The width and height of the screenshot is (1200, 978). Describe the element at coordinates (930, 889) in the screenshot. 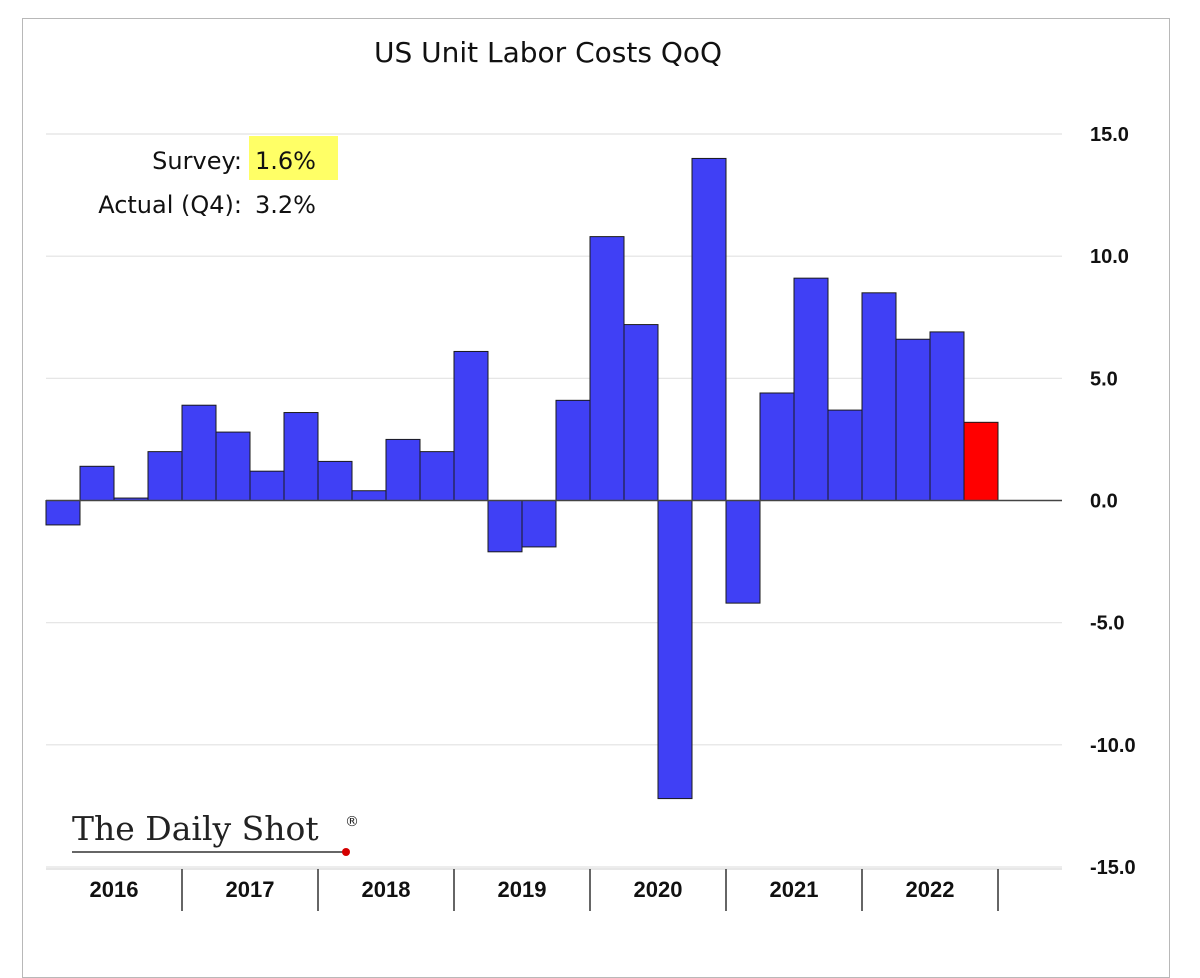

I see `x-tick-label: 2022` at that location.